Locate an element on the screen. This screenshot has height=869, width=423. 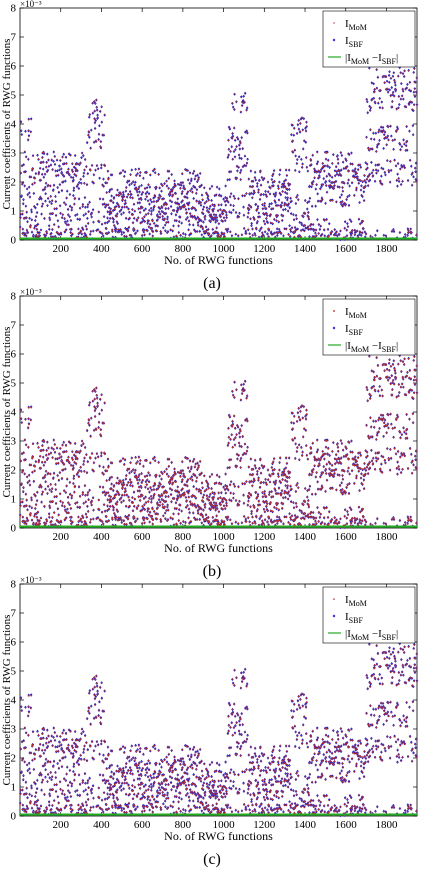
panel-label: (a) is located at coordinates (212, 283).